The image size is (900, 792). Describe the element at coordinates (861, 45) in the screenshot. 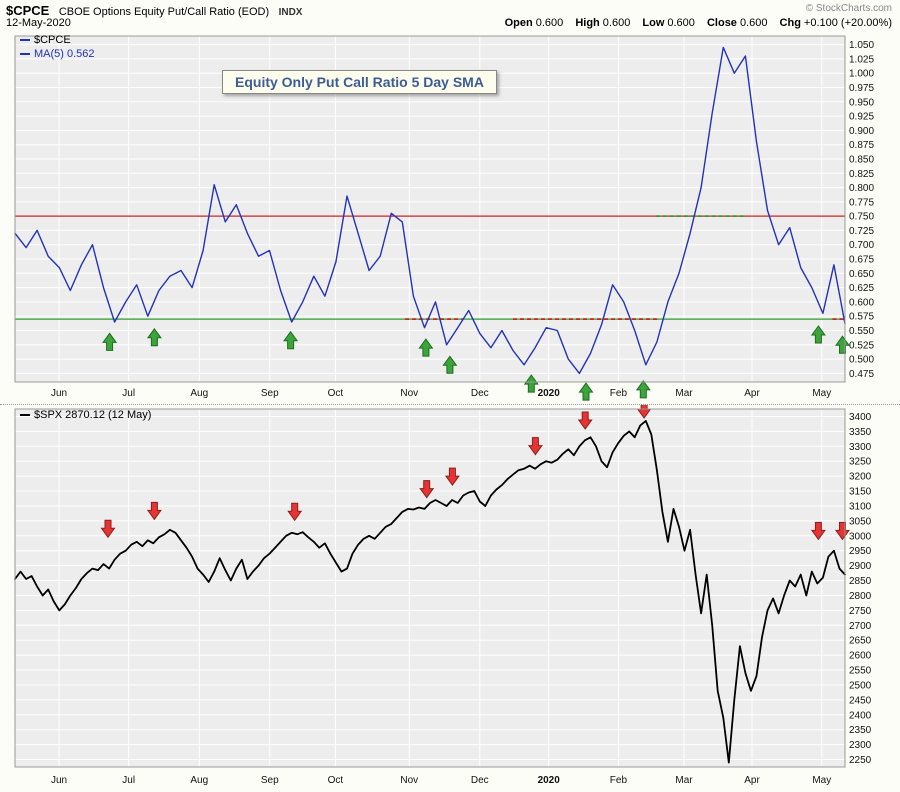

I see `y-tick-label: 1.050` at that location.